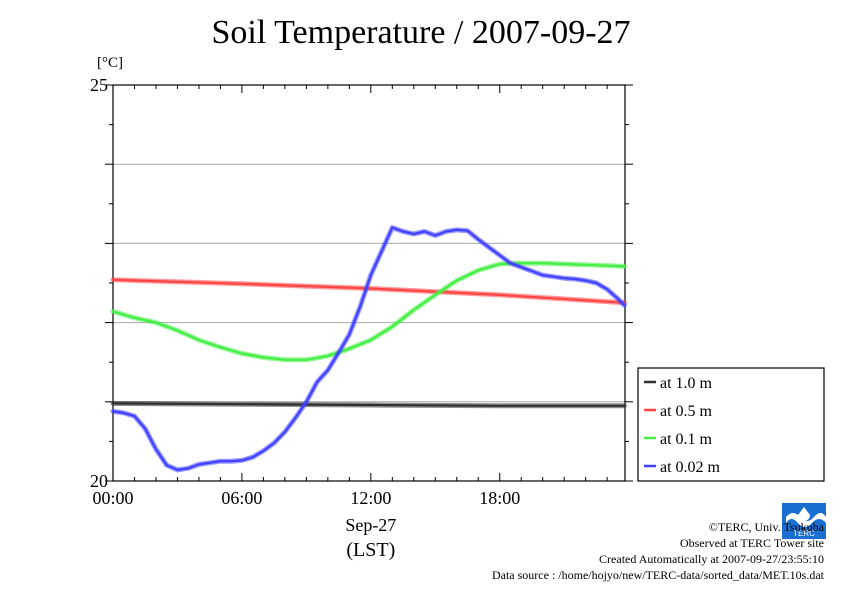 This screenshot has width=842, height=595. Describe the element at coordinates (690, 467) in the screenshot. I see `legend-label: at 0.02 m` at that location.